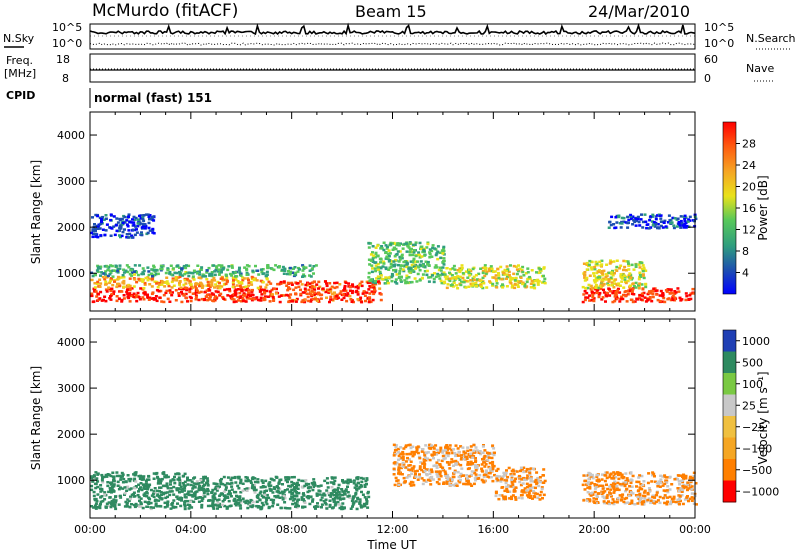 The height and width of the screenshot is (554, 800). What do you see at coordinates (179, 282) in the screenshot?
I see `scatter-band` at bounding box center [179, 282].